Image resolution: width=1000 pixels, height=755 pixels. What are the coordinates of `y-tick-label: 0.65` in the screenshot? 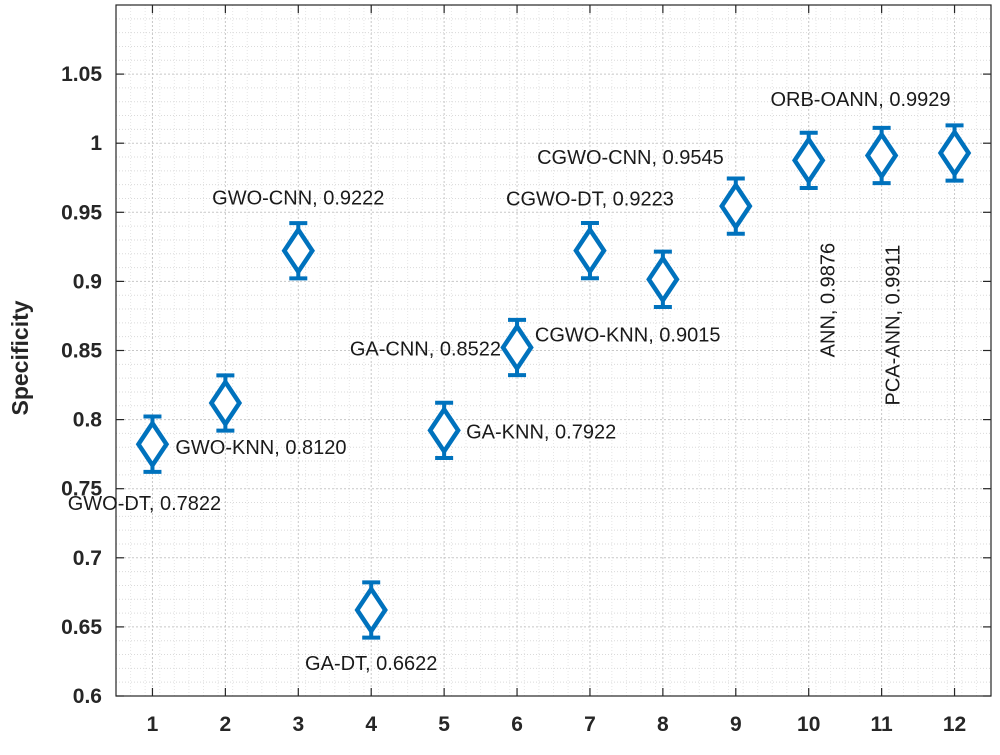 It's located at (81, 627).